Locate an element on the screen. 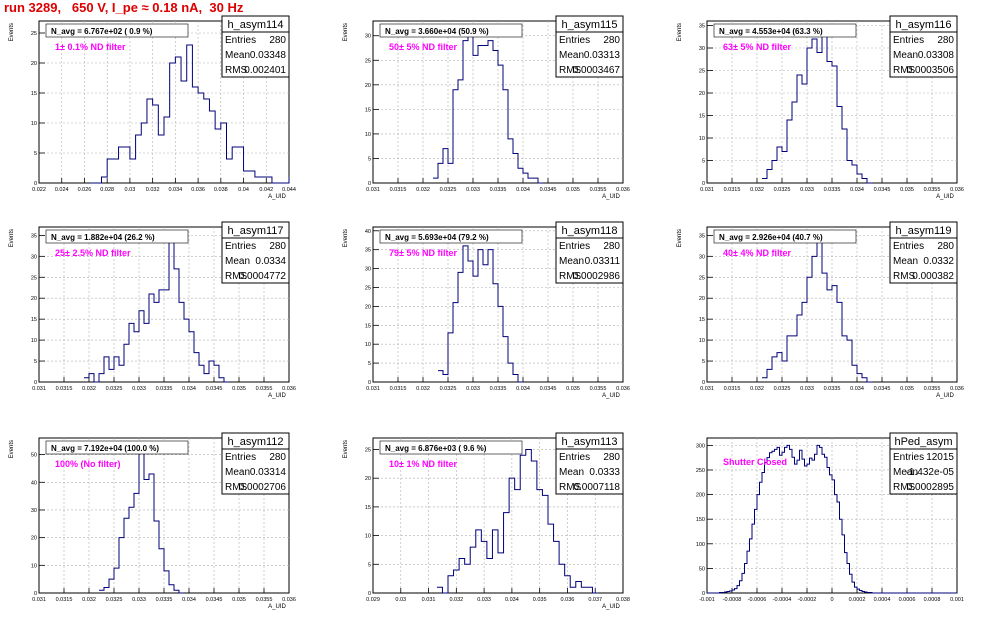 The height and width of the screenshot is (622, 996). stats-rms-value: 0.0002986 is located at coordinates (597, 276).